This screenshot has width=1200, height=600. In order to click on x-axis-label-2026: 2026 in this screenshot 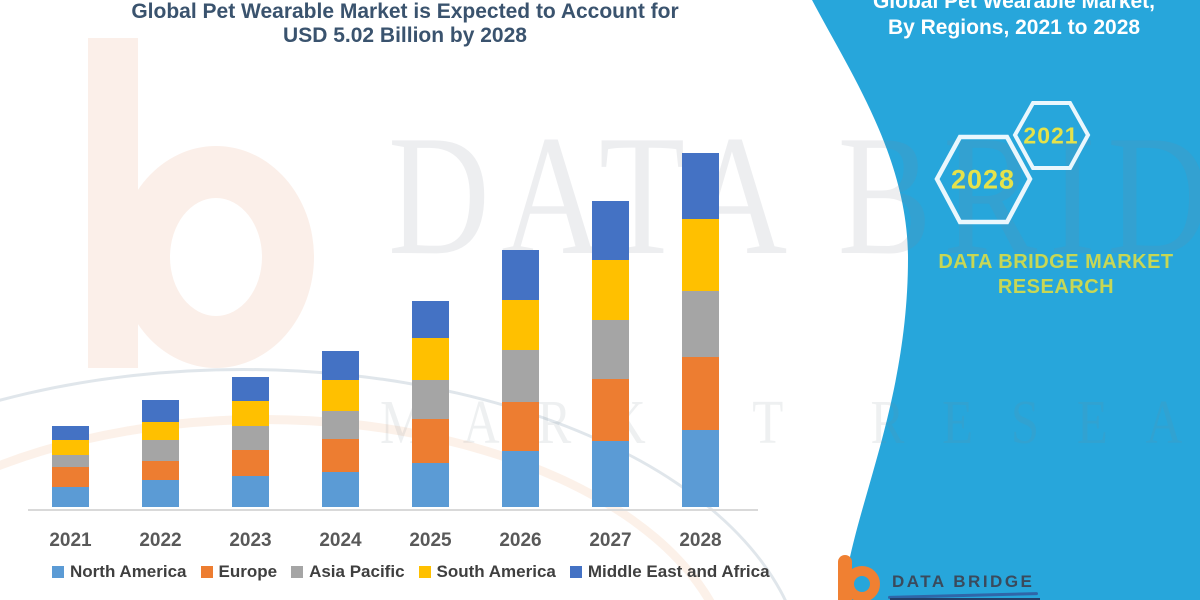, I will do `click(520, 540)`.